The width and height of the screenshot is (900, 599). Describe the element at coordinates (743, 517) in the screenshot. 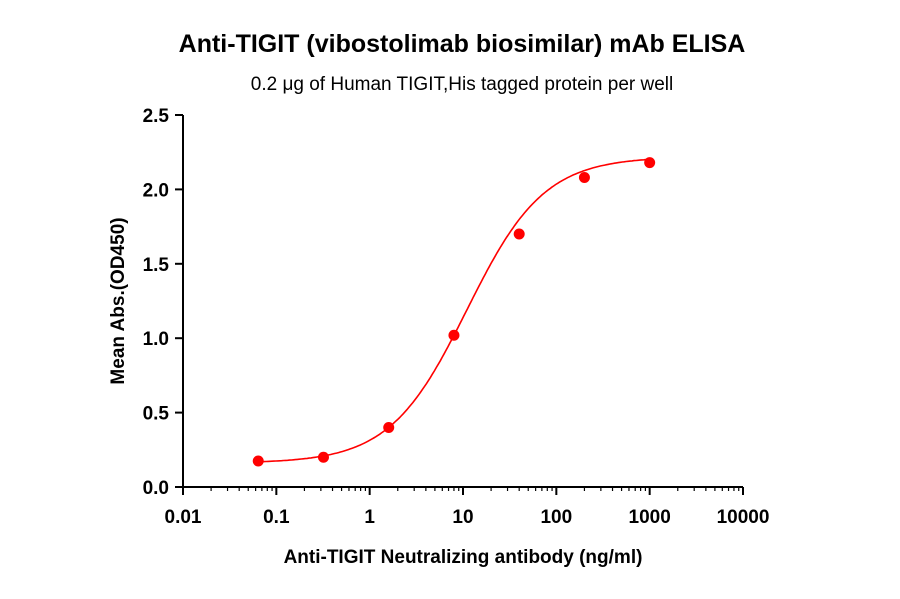

I see `x-tick-label: 10000` at that location.